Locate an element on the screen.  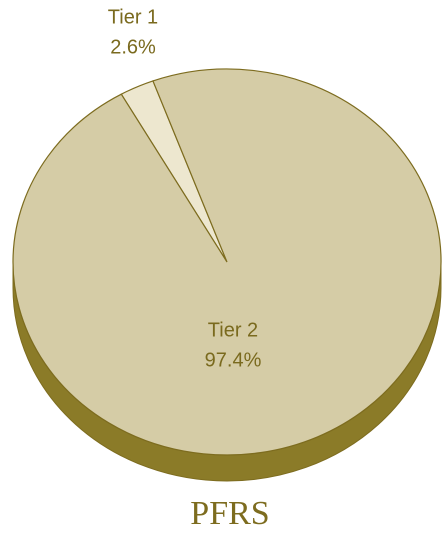
slice-value-label: 97.4% is located at coordinates (233, 360).